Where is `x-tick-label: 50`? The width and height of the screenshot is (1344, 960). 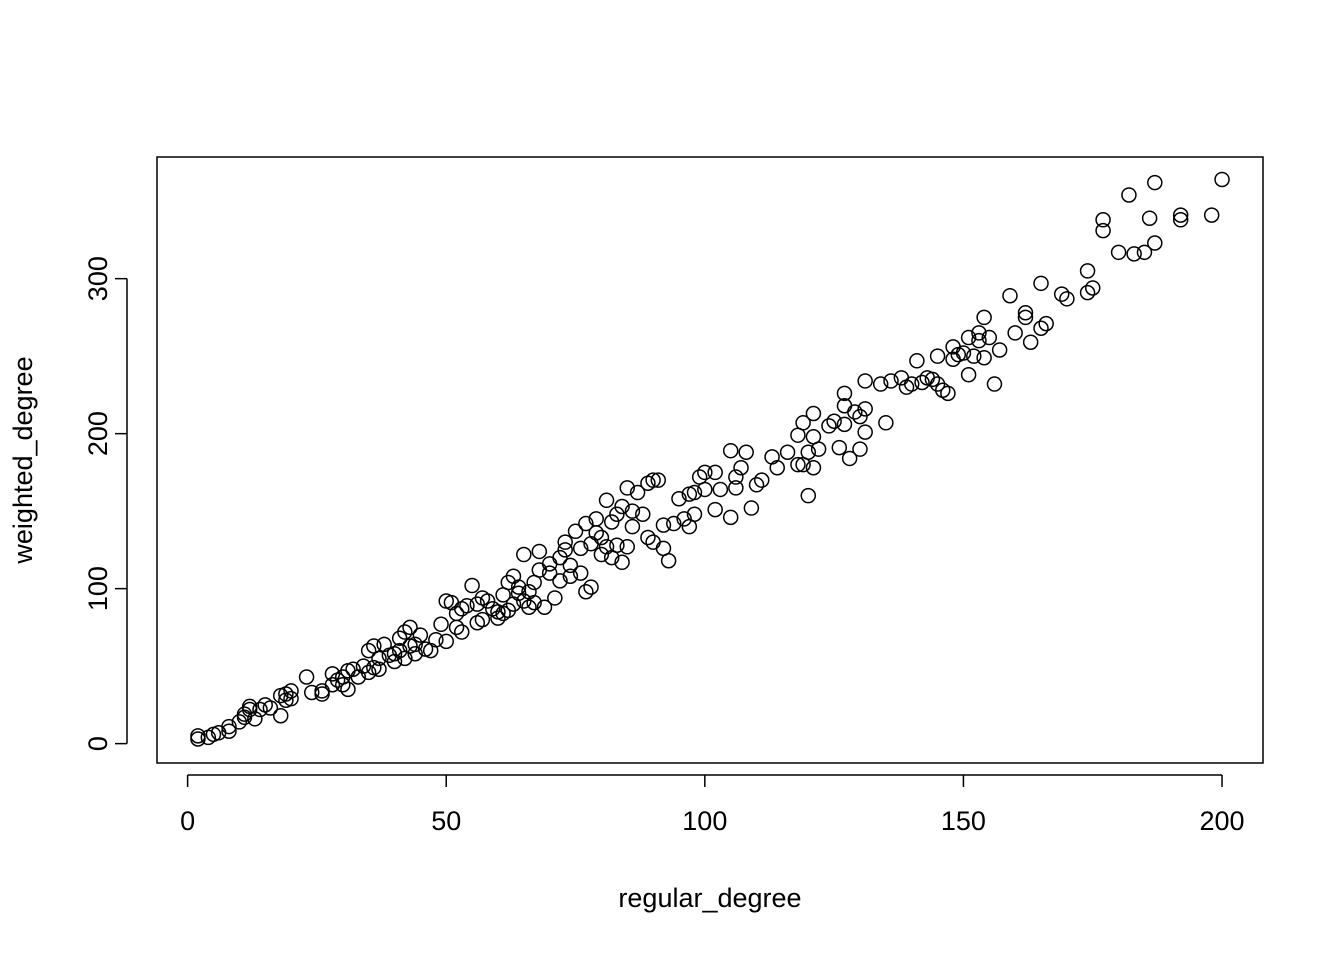 x-tick-label: 50 is located at coordinates (446, 821).